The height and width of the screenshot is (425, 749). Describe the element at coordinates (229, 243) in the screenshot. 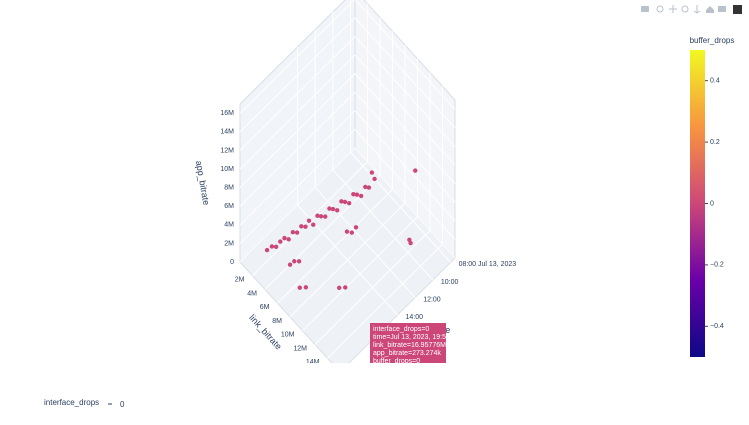

I see `z-tick-label: 2M` at that location.